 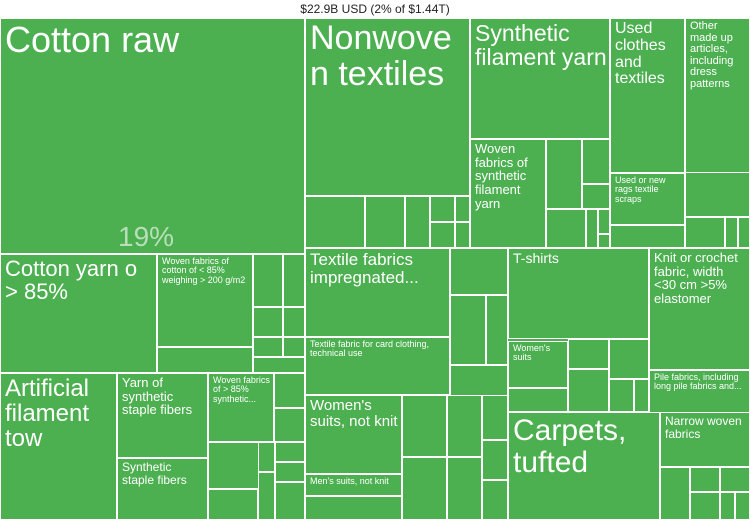 I want to click on treemap-cell: Synthetic staple fibers, so click(x=162, y=489).